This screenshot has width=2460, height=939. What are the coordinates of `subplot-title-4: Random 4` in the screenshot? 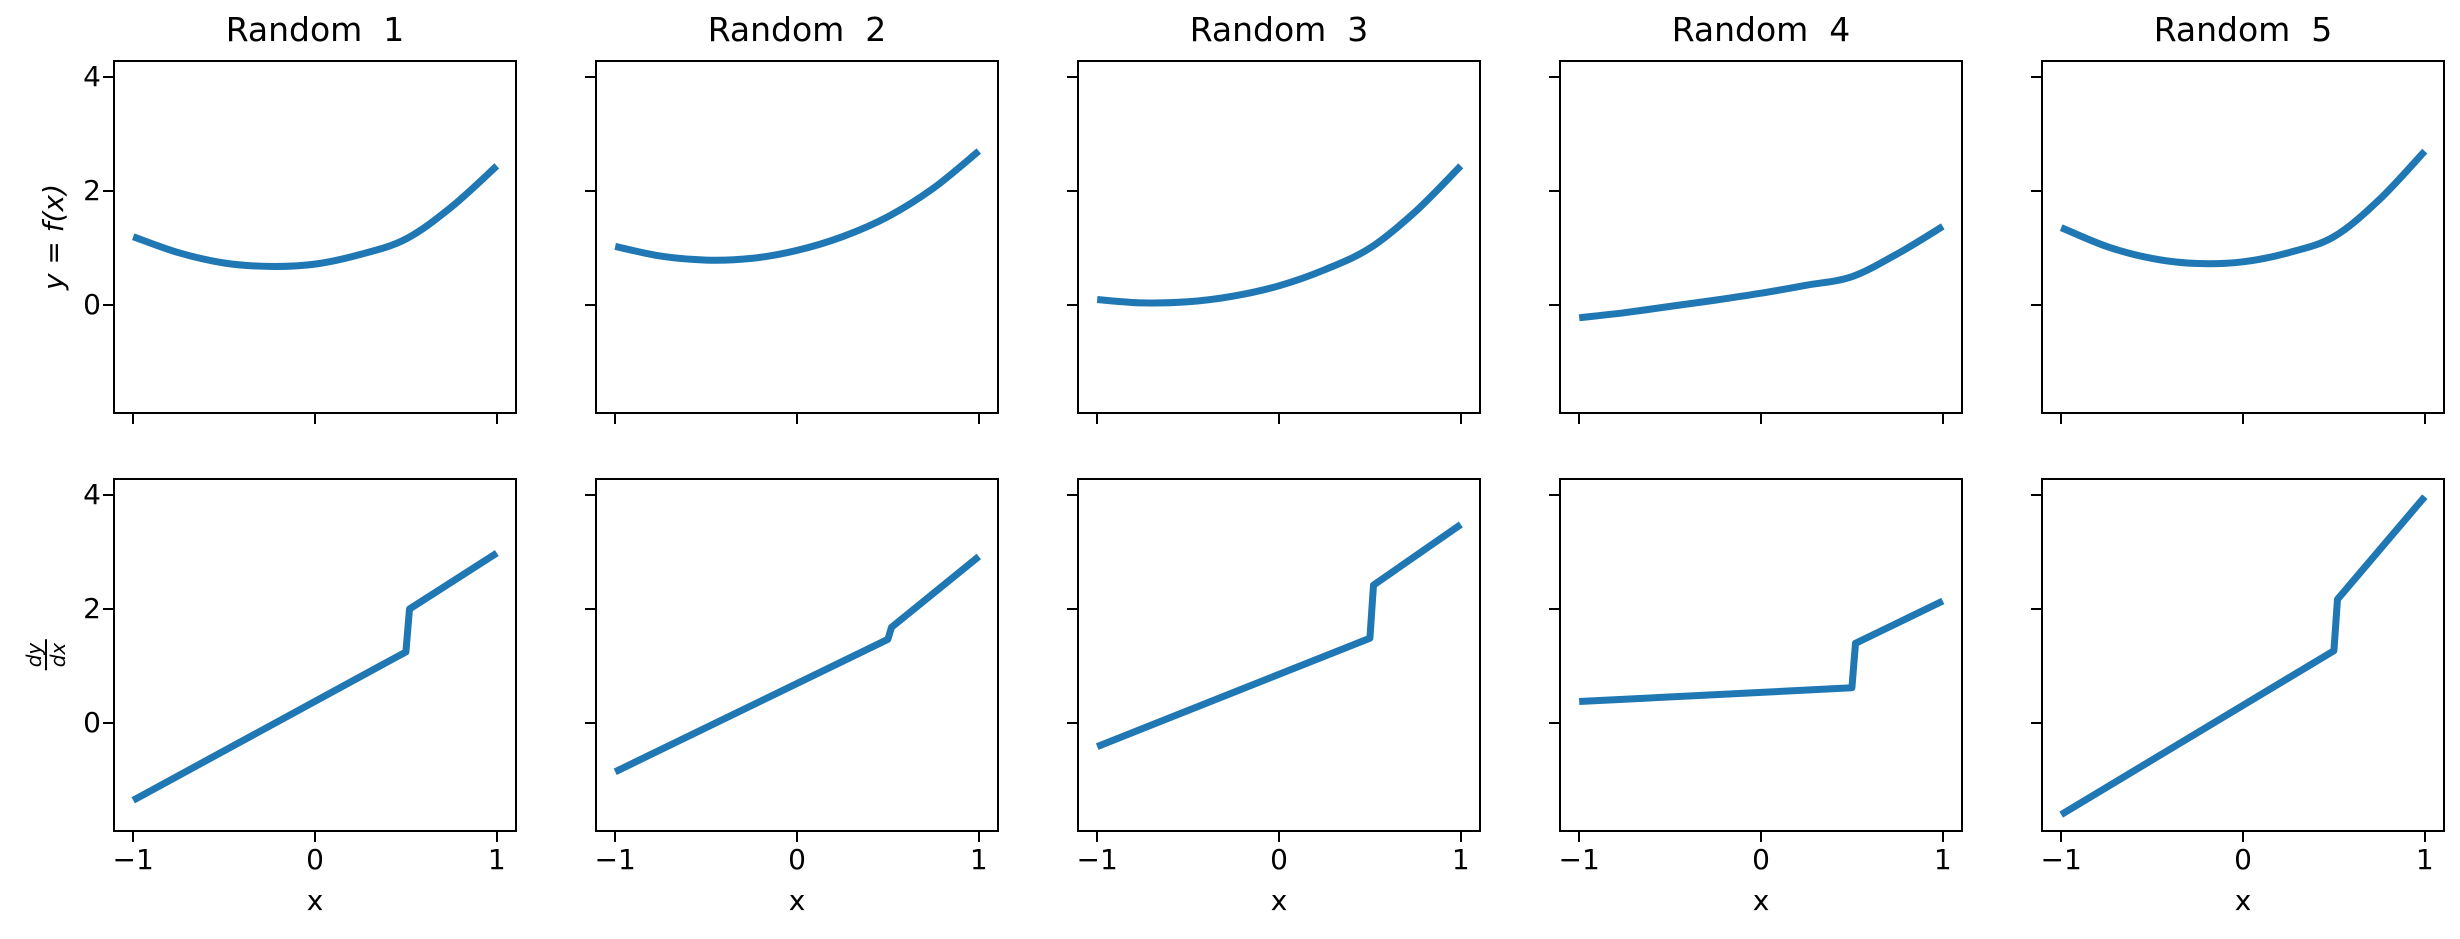 It's located at (1761, 29).